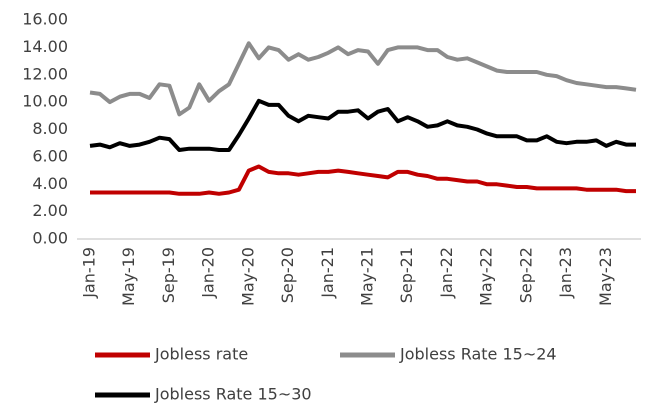 The image size is (648, 407). What do you see at coordinates (128, 276) in the screenshot?
I see `x-tick-label: May-19` at bounding box center [128, 276].